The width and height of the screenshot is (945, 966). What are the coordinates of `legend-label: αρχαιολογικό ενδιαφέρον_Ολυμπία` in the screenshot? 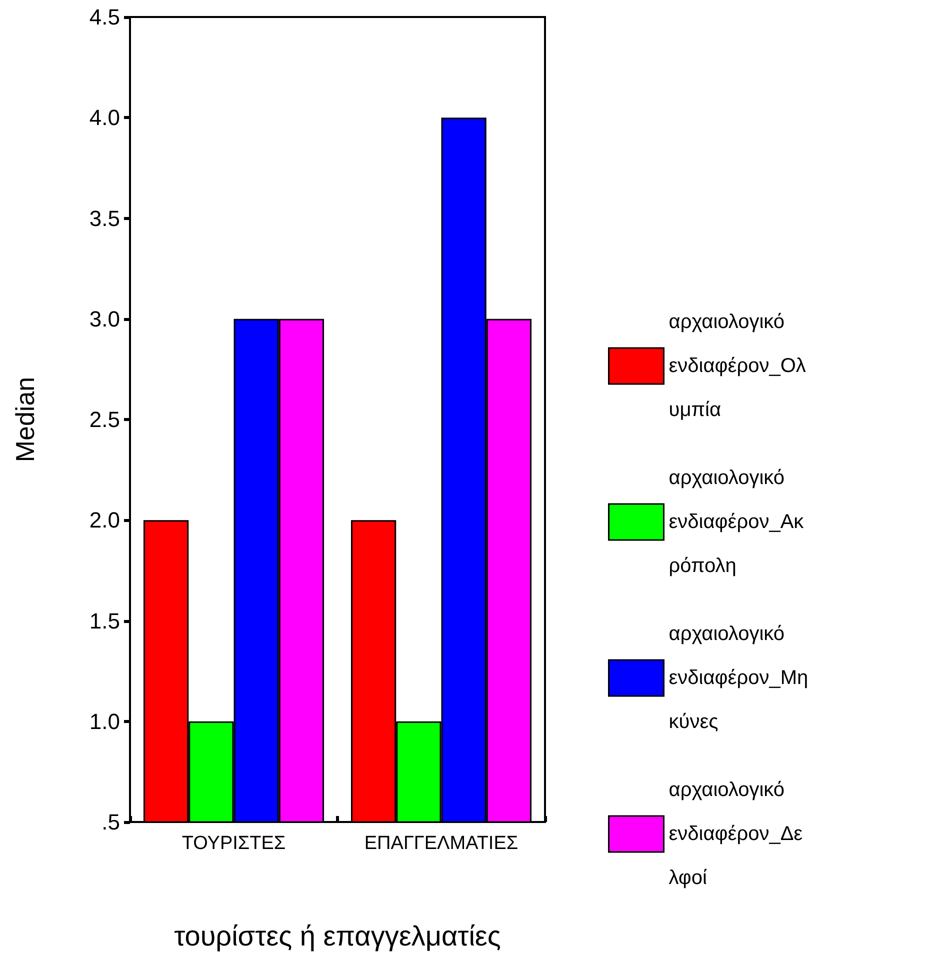 It's located at (737, 366).